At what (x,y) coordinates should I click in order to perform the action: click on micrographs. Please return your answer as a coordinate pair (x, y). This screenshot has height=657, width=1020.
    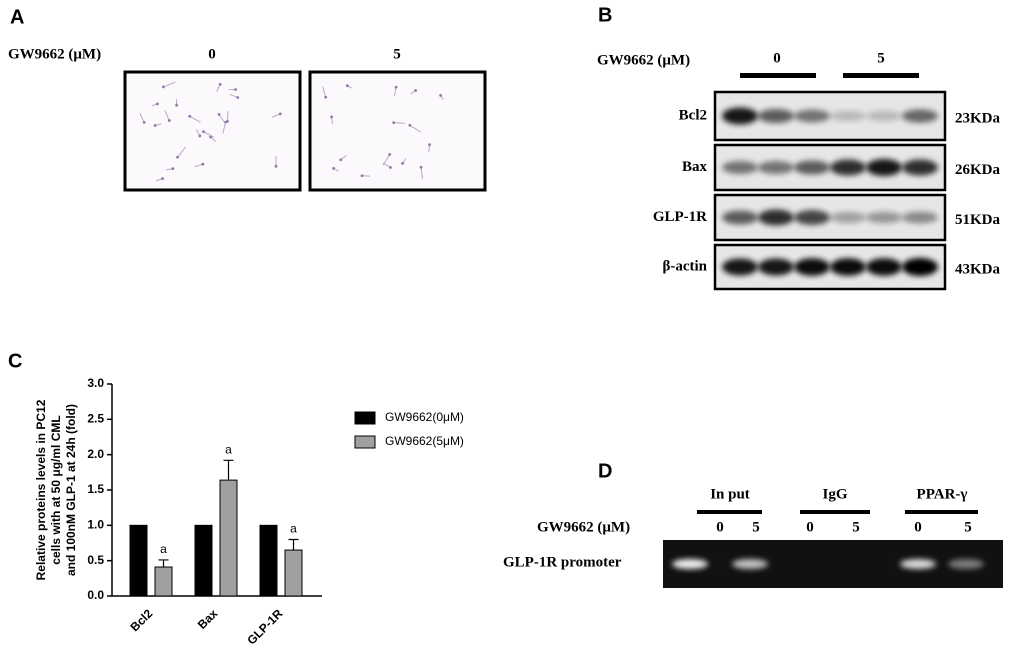
    Looking at the image, I should click on (305, 131).